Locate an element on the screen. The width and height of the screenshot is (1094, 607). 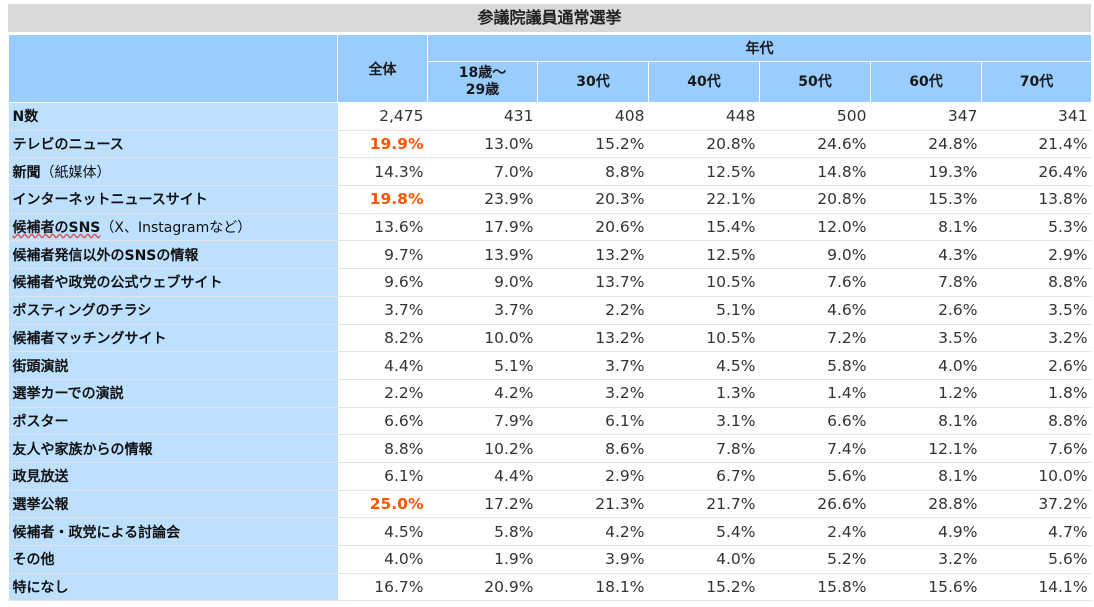
table-row: 候補者・政党による討論会 4.5% 5.8% 4.2% 5.4% 2.4% 4.9% 4.7% is located at coordinates (550, 531).